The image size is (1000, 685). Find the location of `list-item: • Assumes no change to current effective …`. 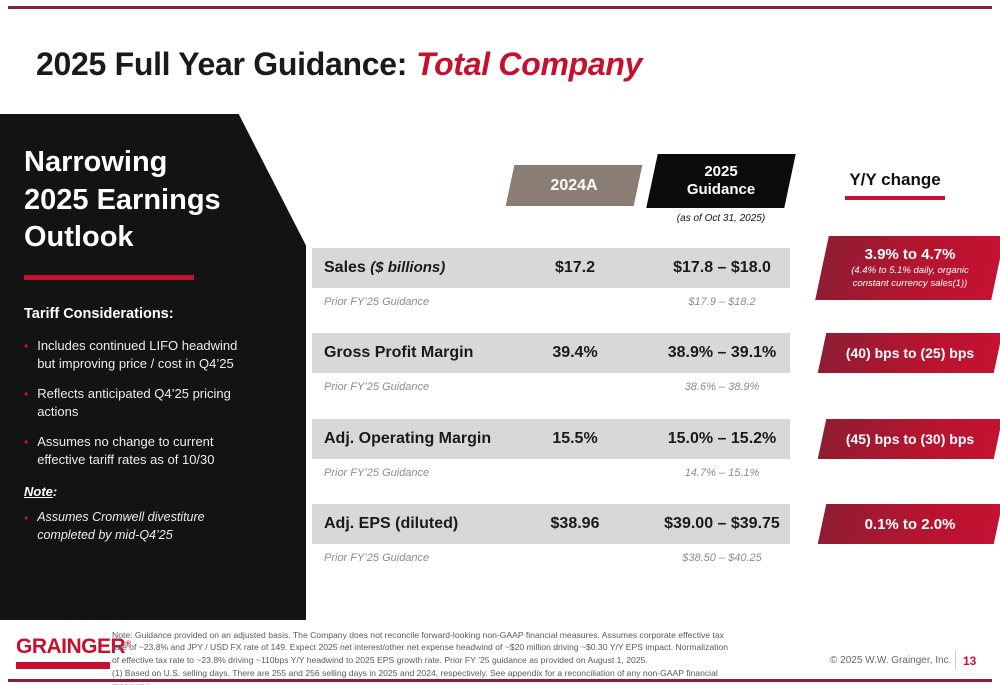

list-item: • Assumes no change to current effective … is located at coordinates (139, 450).